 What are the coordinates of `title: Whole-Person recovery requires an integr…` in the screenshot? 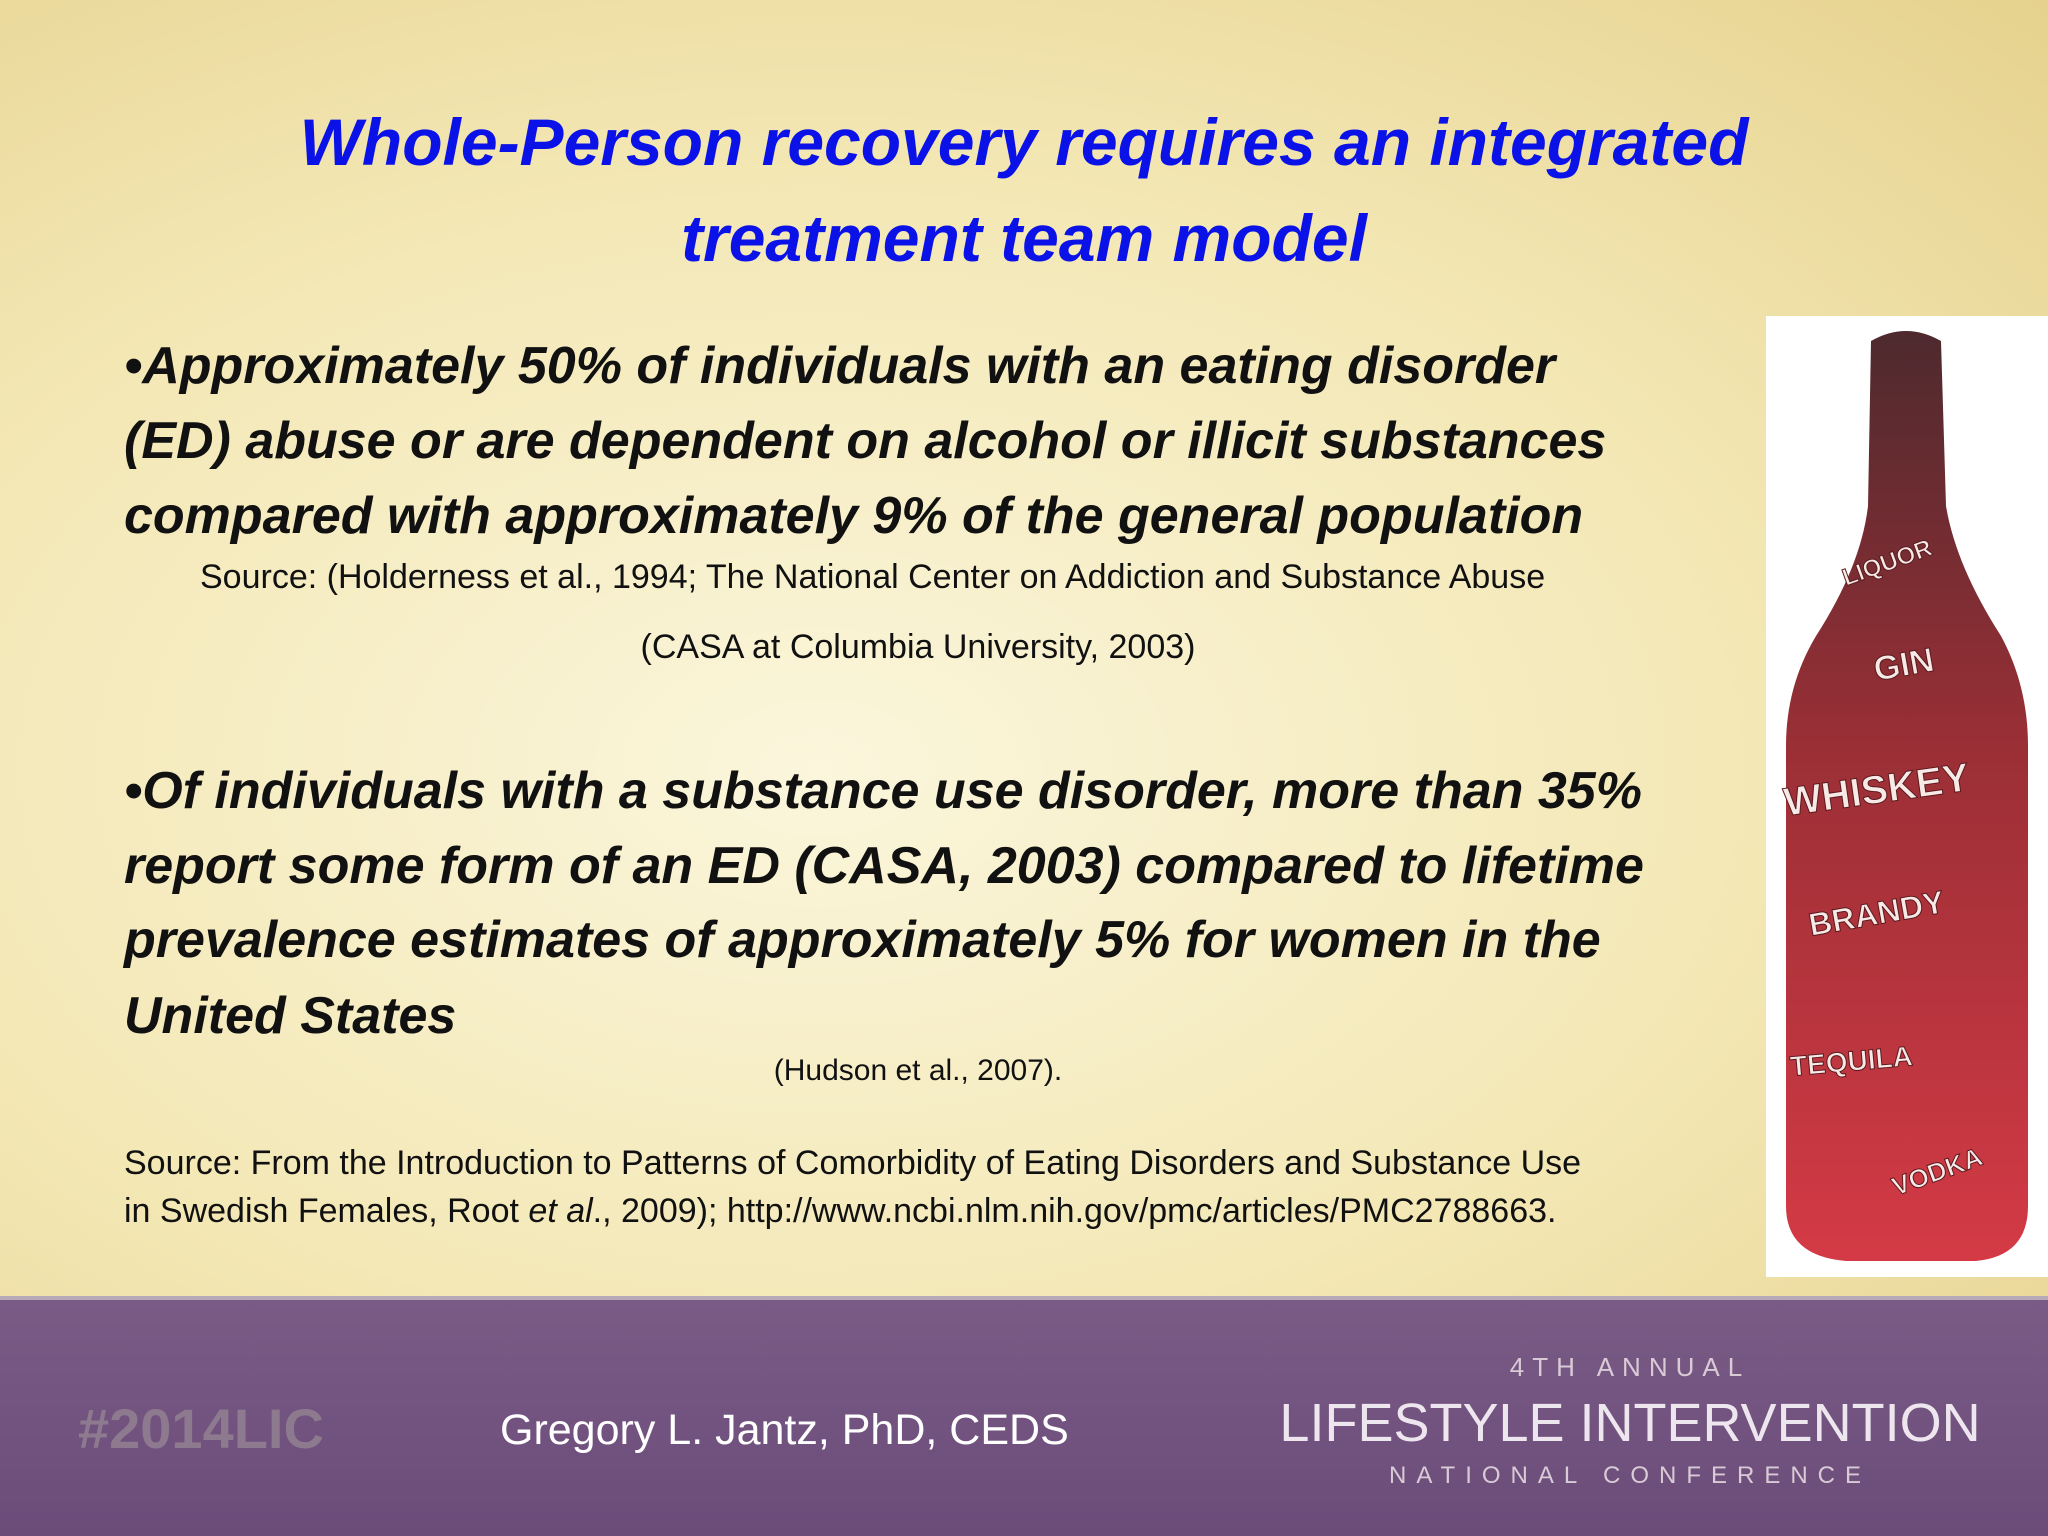 It's located at (1024, 142).